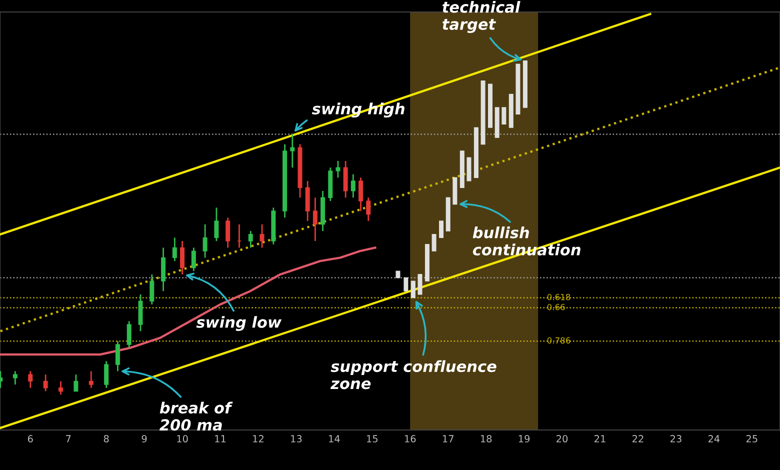 This screenshot has width=780, height=470. Describe the element at coordinates (752, 438) in the screenshot. I see `x-tick-label: 25` at that location.